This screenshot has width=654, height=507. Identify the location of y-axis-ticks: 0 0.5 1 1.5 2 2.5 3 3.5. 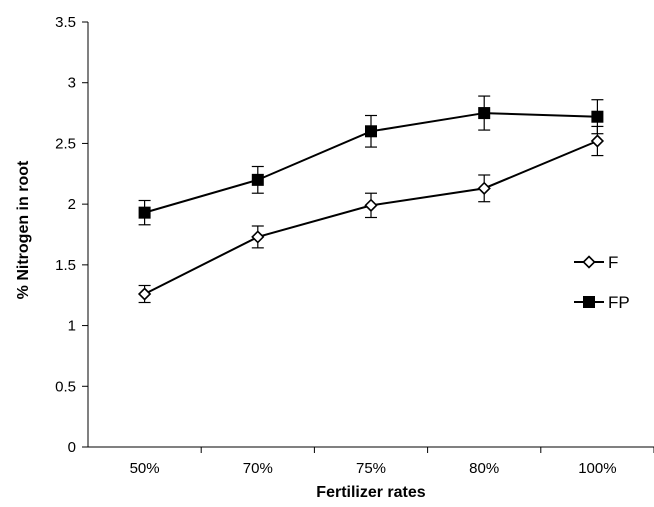
(71, 235).